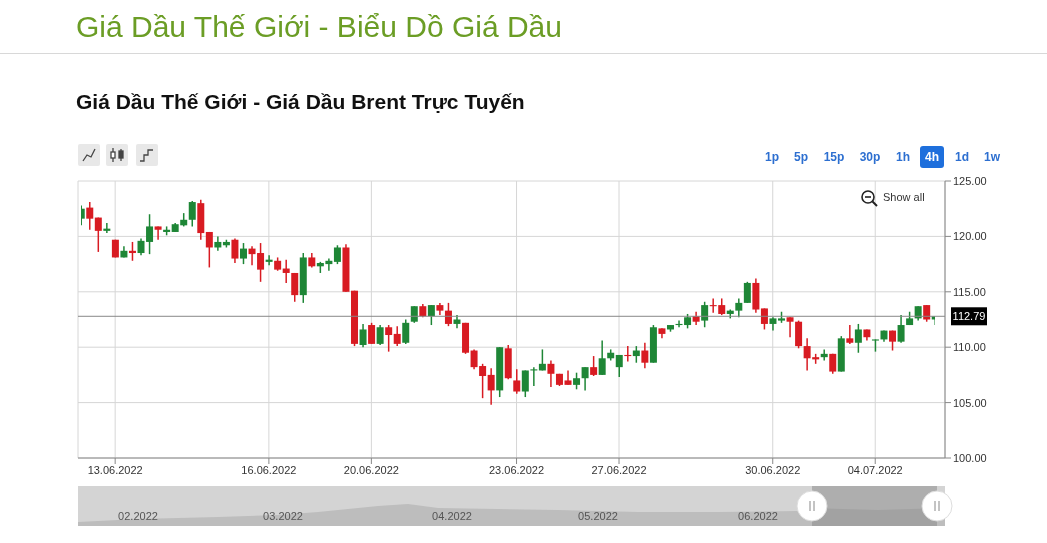 The width and height of the screenshot is (1047, 543). I want to click on text: 03.2022, so click(283, 516).